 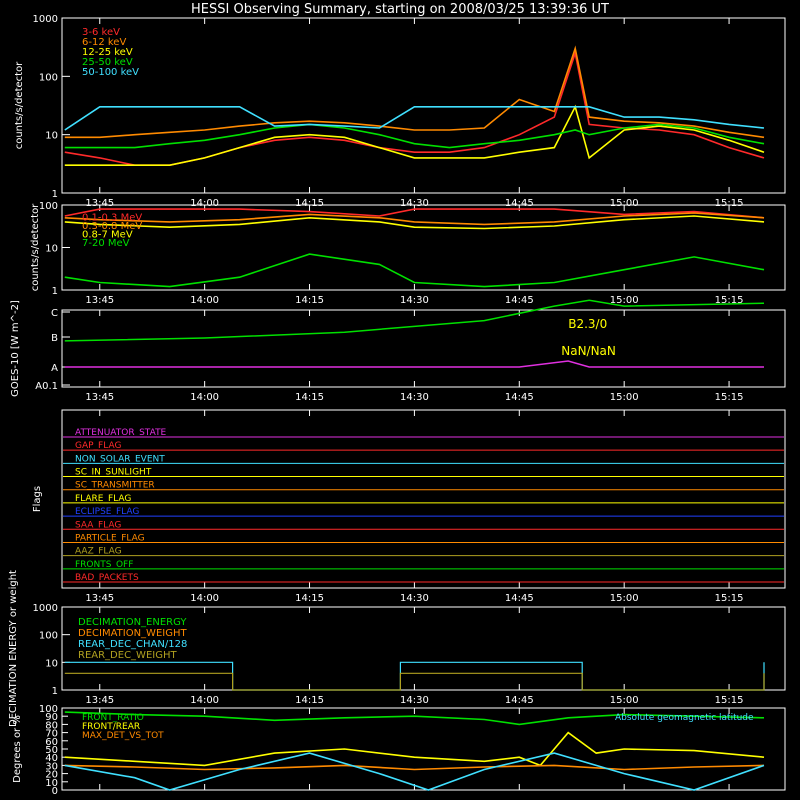 I want to click on flag-label: GAP_FLAG, so click(x=98, y=446).